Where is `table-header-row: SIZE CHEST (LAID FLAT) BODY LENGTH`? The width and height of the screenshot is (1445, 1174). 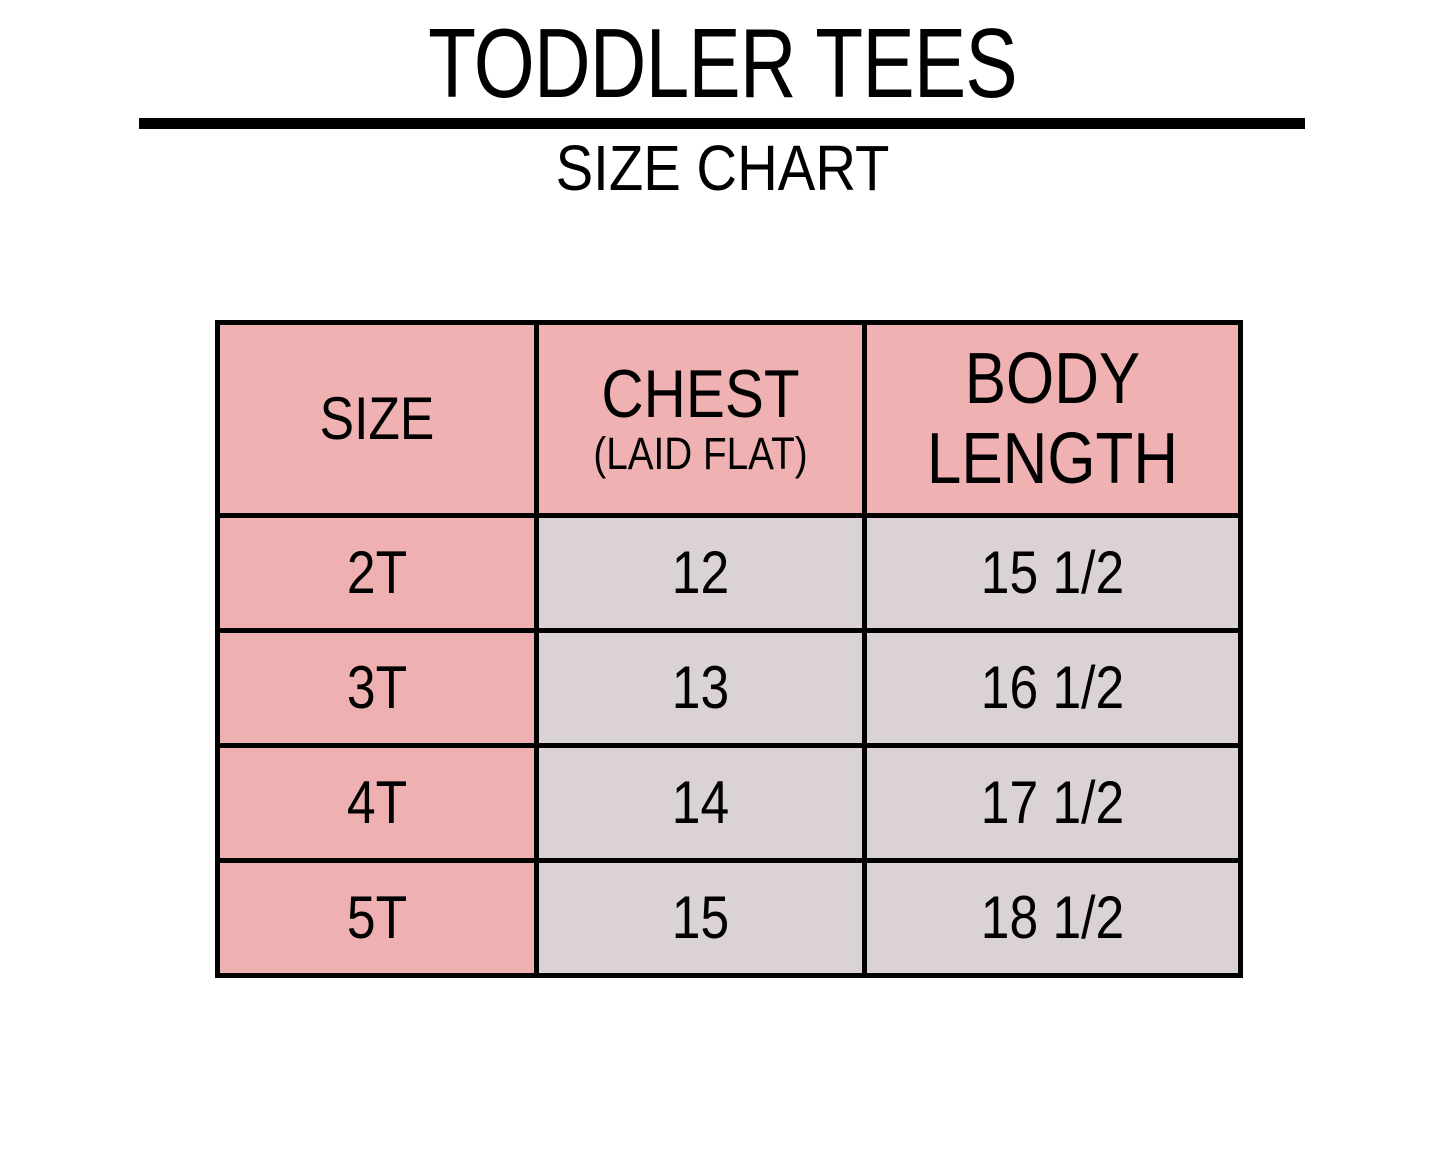
table-header-row: SIZE CHEST (LAID FLAT) BODY LENGTH is located at coordinates (729, 419).